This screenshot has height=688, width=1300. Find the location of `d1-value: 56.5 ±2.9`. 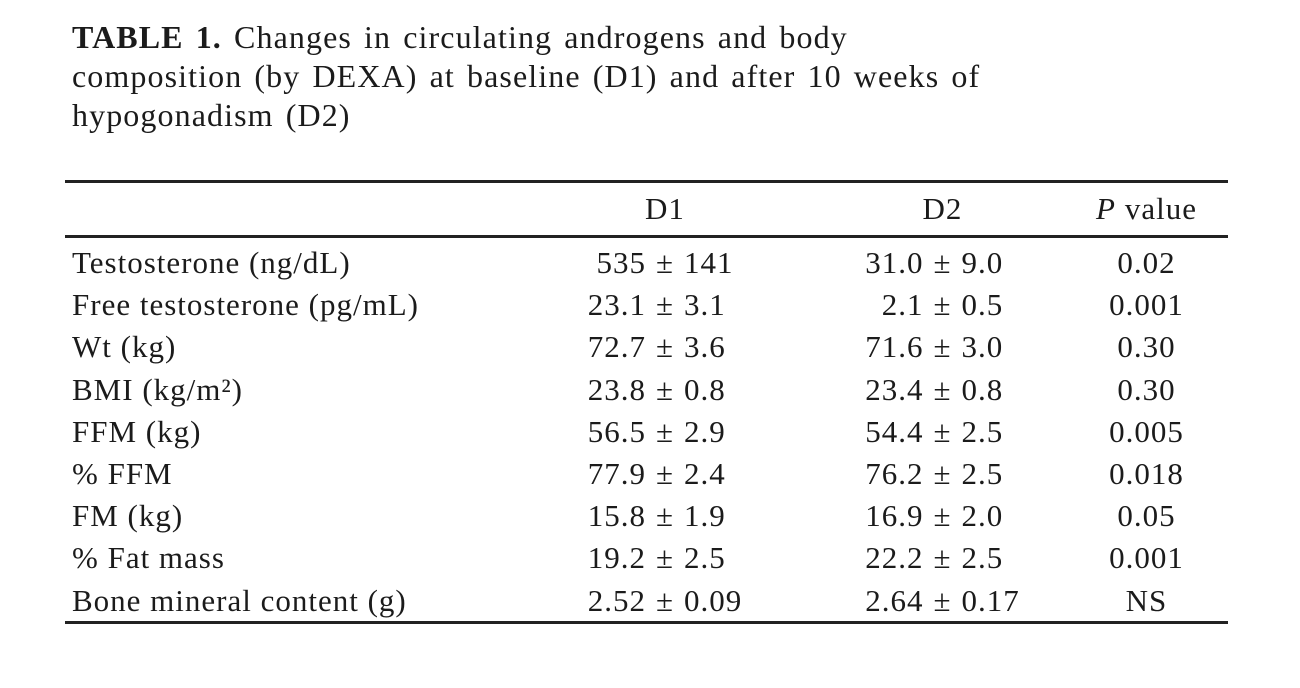

d1-value: 56.5 ±2.9 is located at coordinates (665, 432).